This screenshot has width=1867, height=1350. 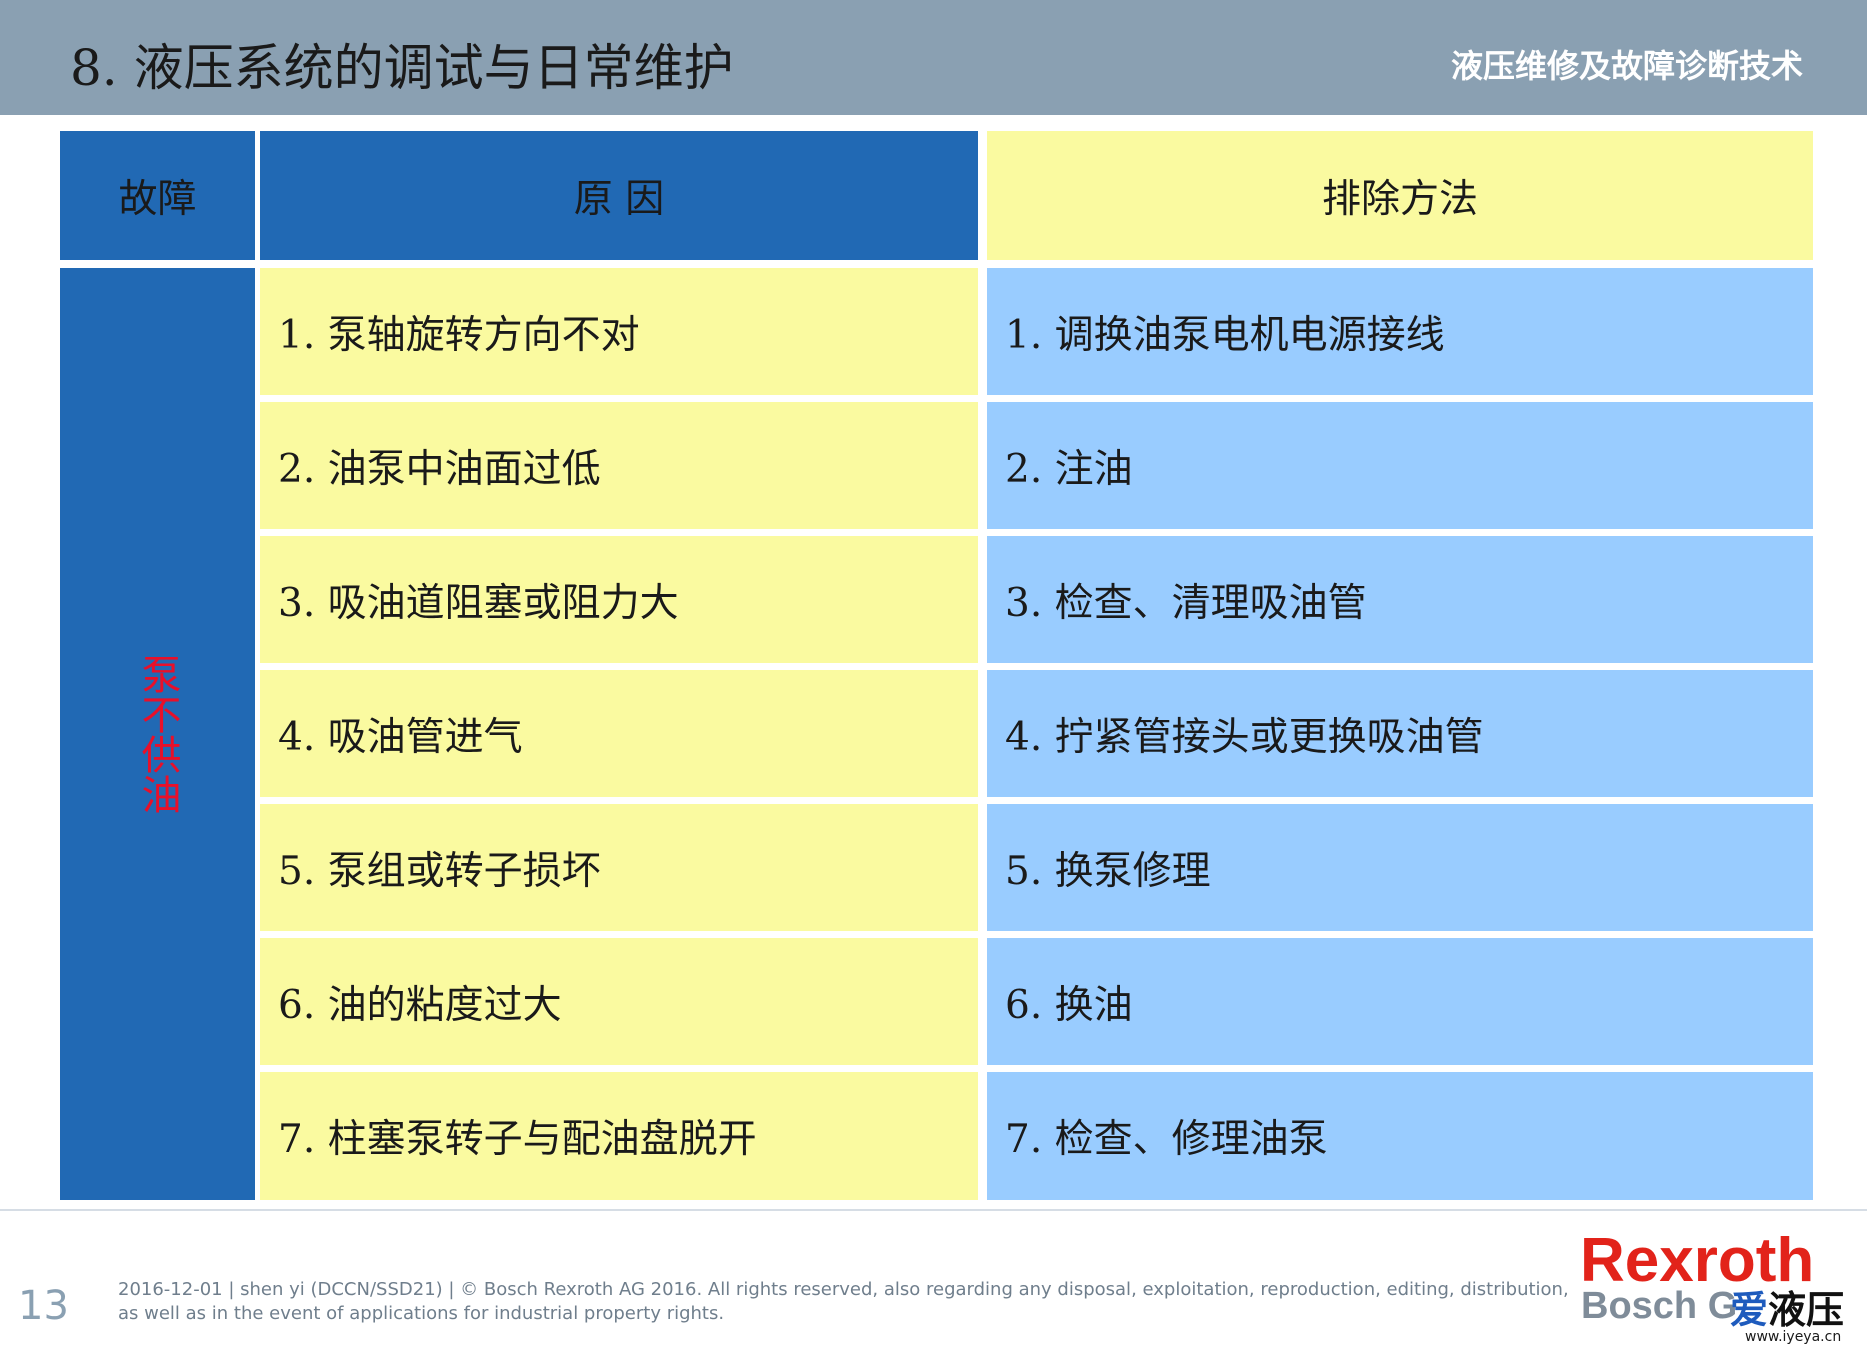 What do you see at coordinates (1400, 331) in the screenshot?
I see `remedy-cell: 1. 调换油泵电机电源接线` at bounding box center [1400, 331].